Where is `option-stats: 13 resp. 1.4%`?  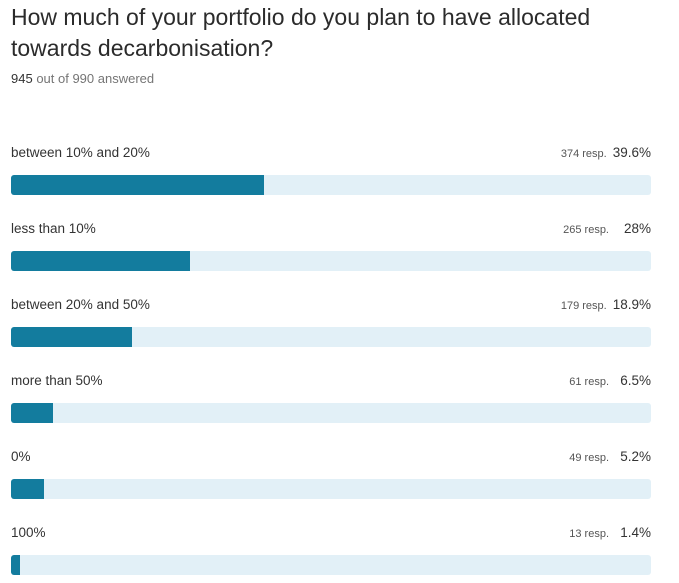 option-stats: 13 resp. 1.4% is located at coordinates (610, 533).